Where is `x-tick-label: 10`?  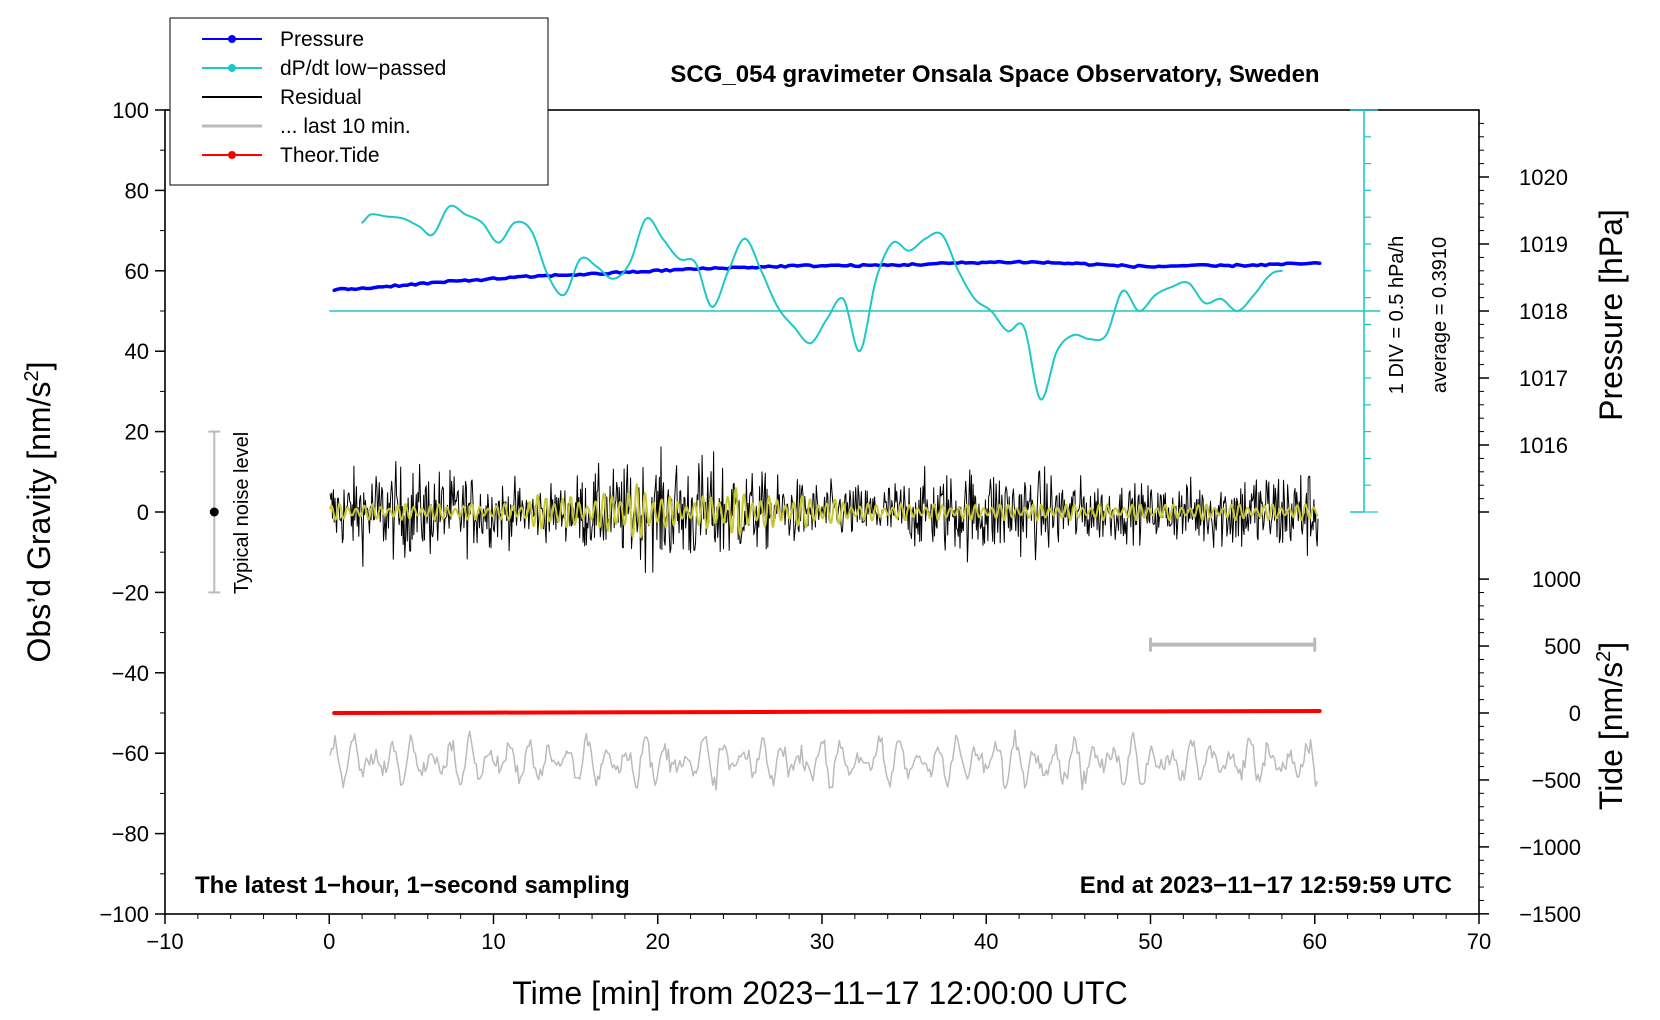 x-tick-label: 10 is located at coordinates (493, 941).